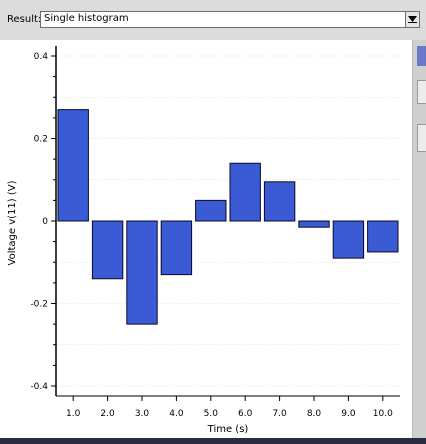  I want to click on x-tick-label: 2.0, so click(107, 414).